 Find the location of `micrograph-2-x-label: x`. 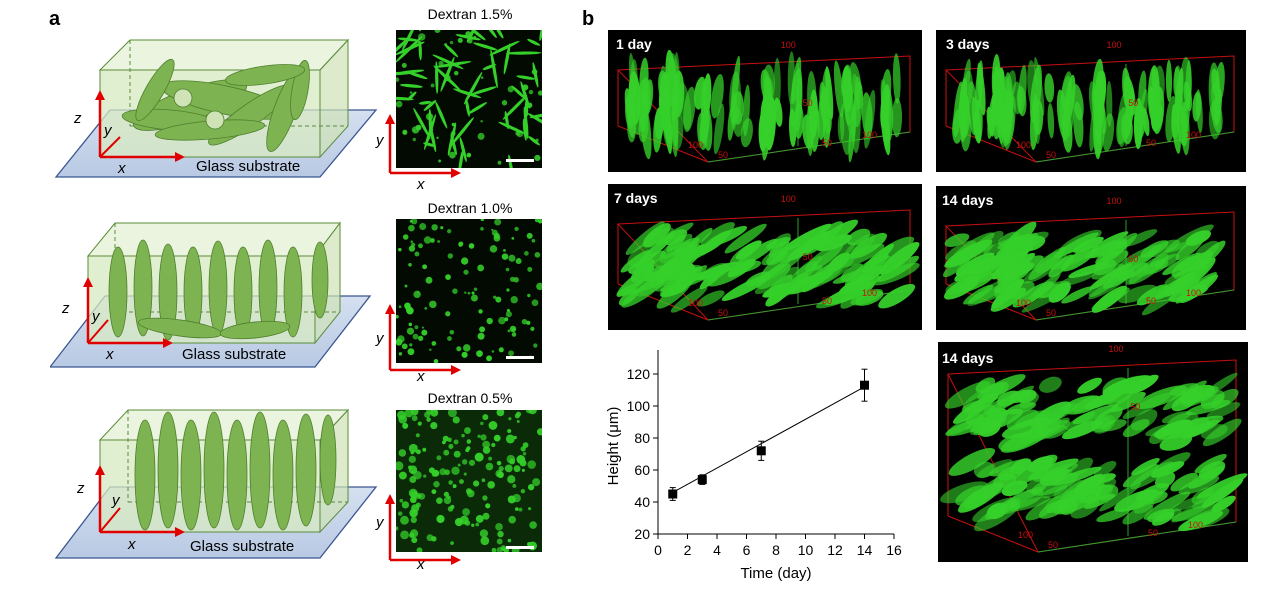

micrograph-2-x-label: x is located at coordinates (421, 376).